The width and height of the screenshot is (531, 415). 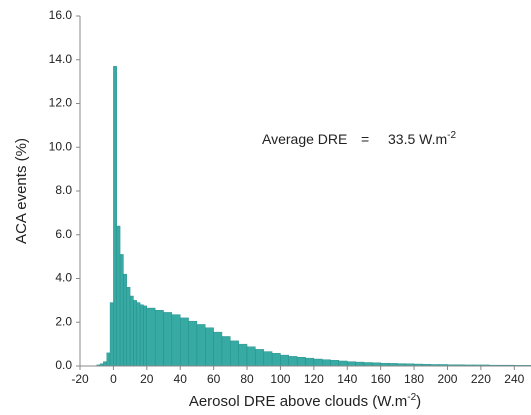 What do you see at coordinates (298, 401) in the screenshot?
I see `x-axis-label-text: Aerosol DRE above clouds (W.m` at bounding box center [298, 401].